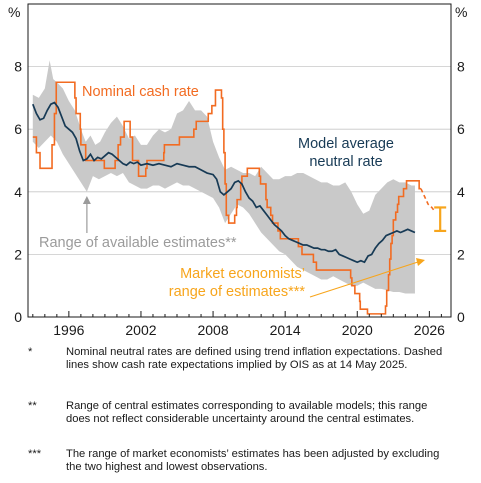 The image size is (481, 483). What do you see at coordinates (461, 67) in the screenshot?
I see `y-tick-label-right: 8` at bounding box center [461, 67].